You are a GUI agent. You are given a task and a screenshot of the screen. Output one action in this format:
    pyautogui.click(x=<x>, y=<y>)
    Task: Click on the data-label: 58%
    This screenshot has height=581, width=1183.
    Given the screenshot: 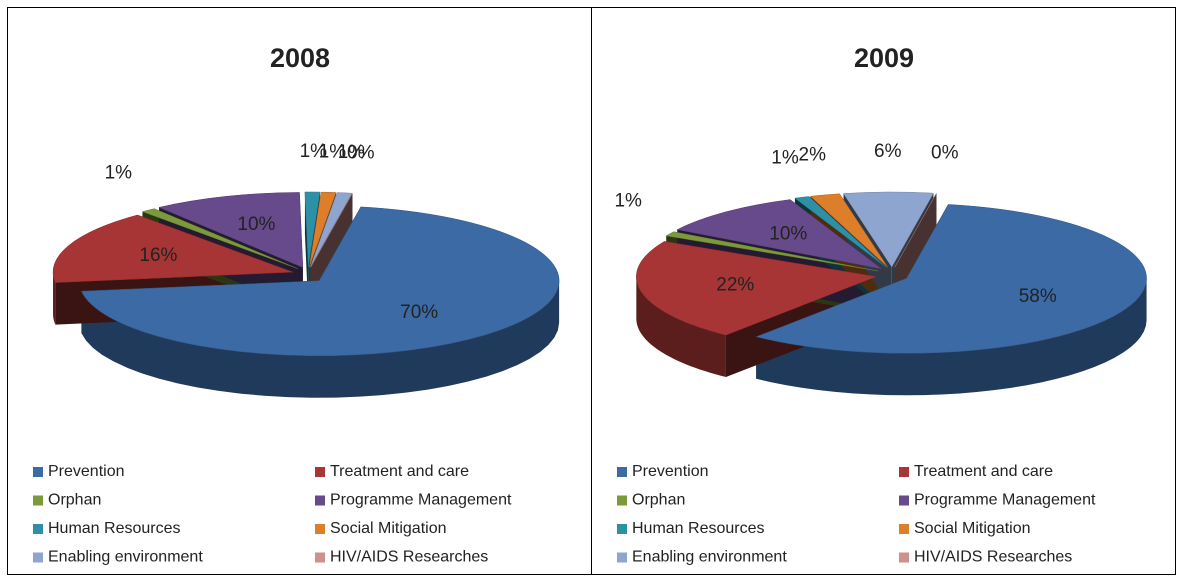 What is the action you would take?
    pyautogui.click(x=1038, y=296)
    